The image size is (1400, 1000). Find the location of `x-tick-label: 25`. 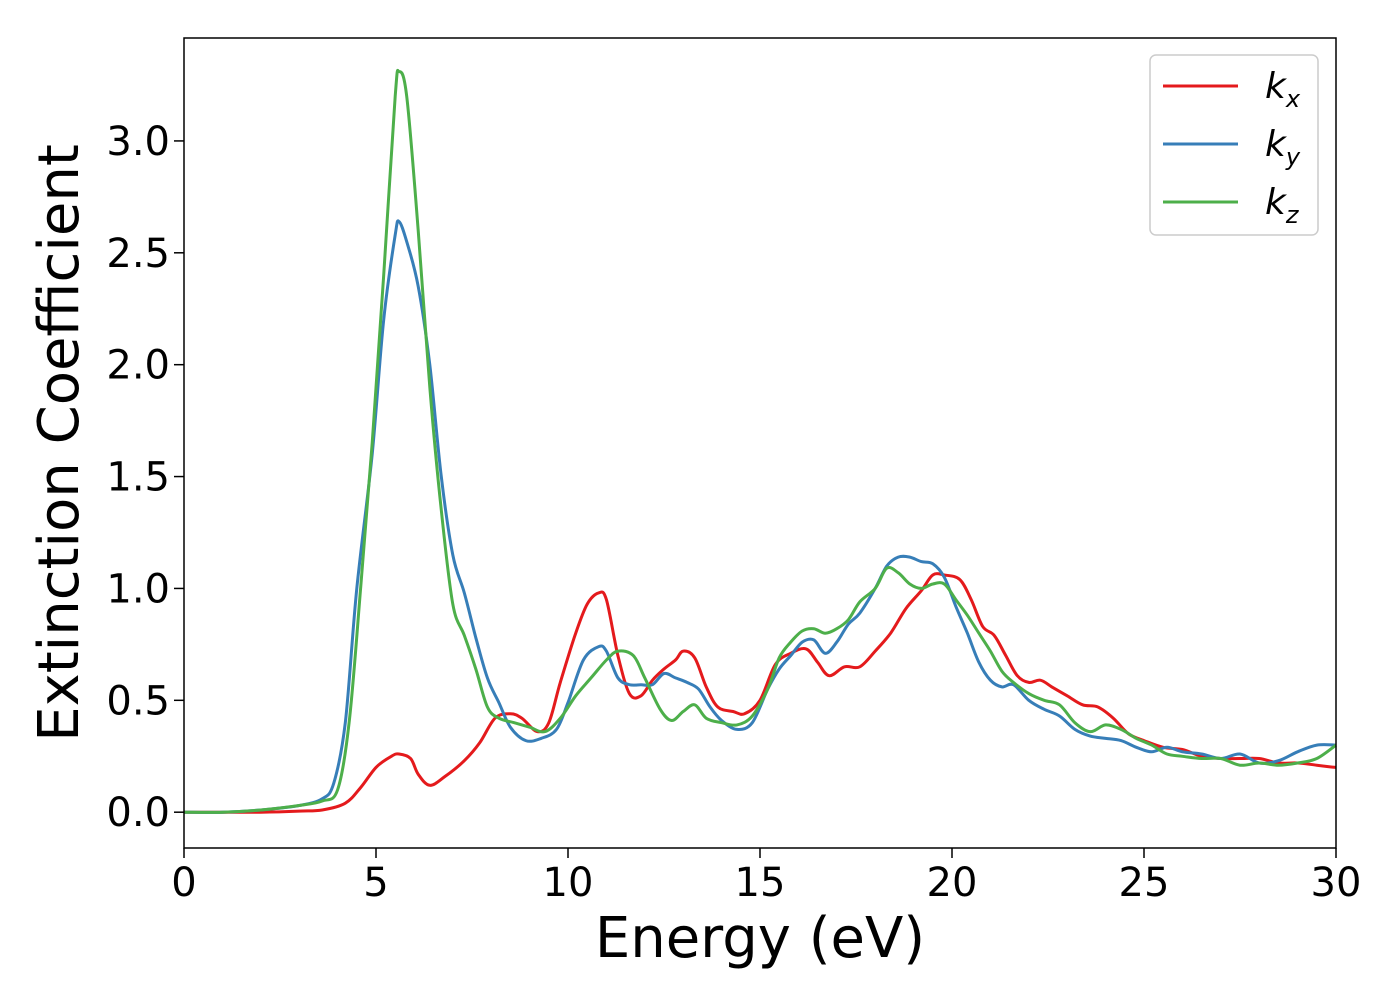

x-tick-label: 25 is located at coordinates (1144, 883).